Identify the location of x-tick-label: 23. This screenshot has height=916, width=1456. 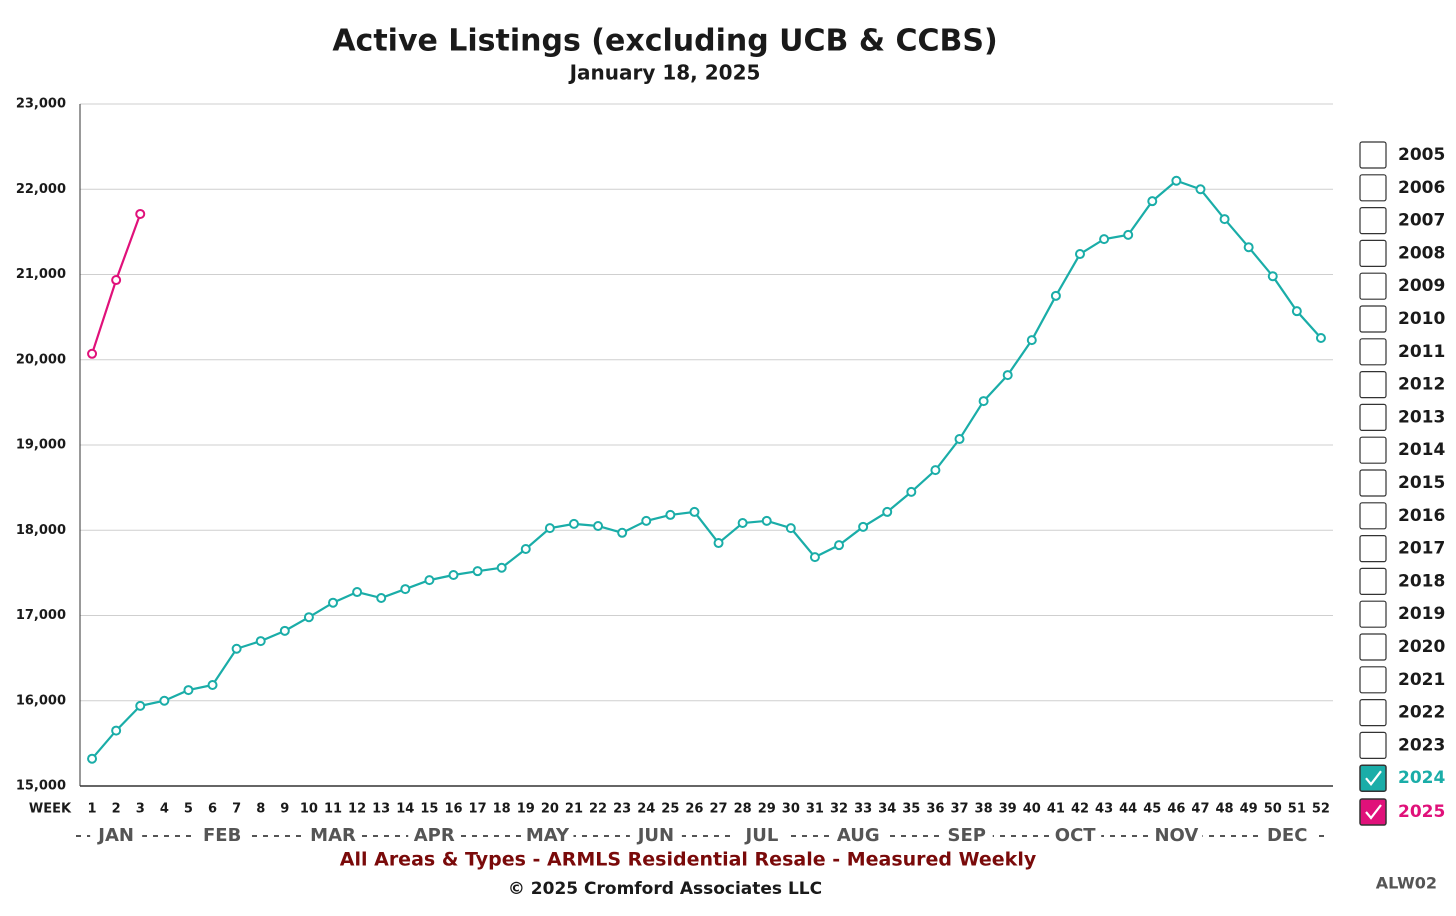
(622, 809).